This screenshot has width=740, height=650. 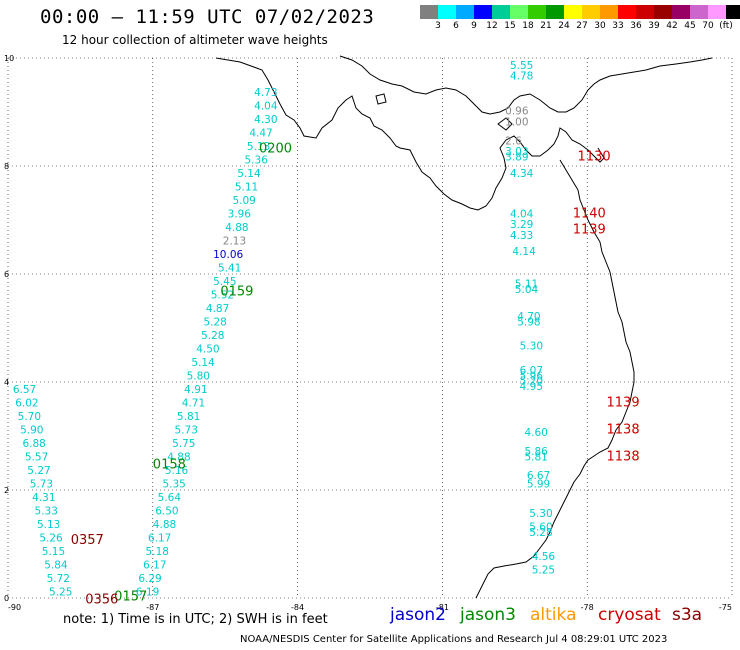 I want to click on swh-value: 4.87, so click(x=217, y=309).